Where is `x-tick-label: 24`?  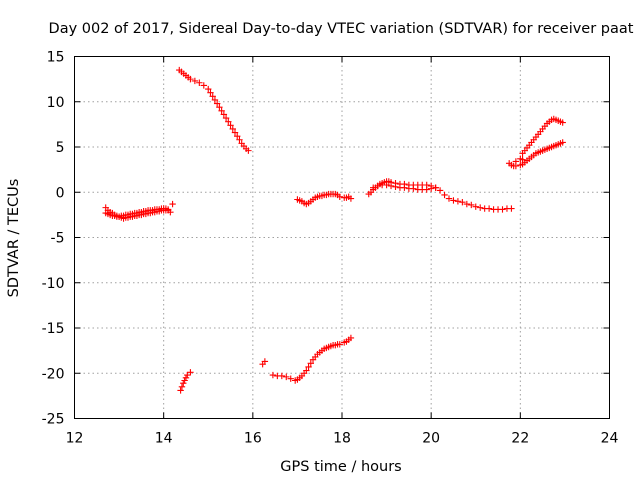
x-tick-label: 24 is located at coordinates (610, 439).